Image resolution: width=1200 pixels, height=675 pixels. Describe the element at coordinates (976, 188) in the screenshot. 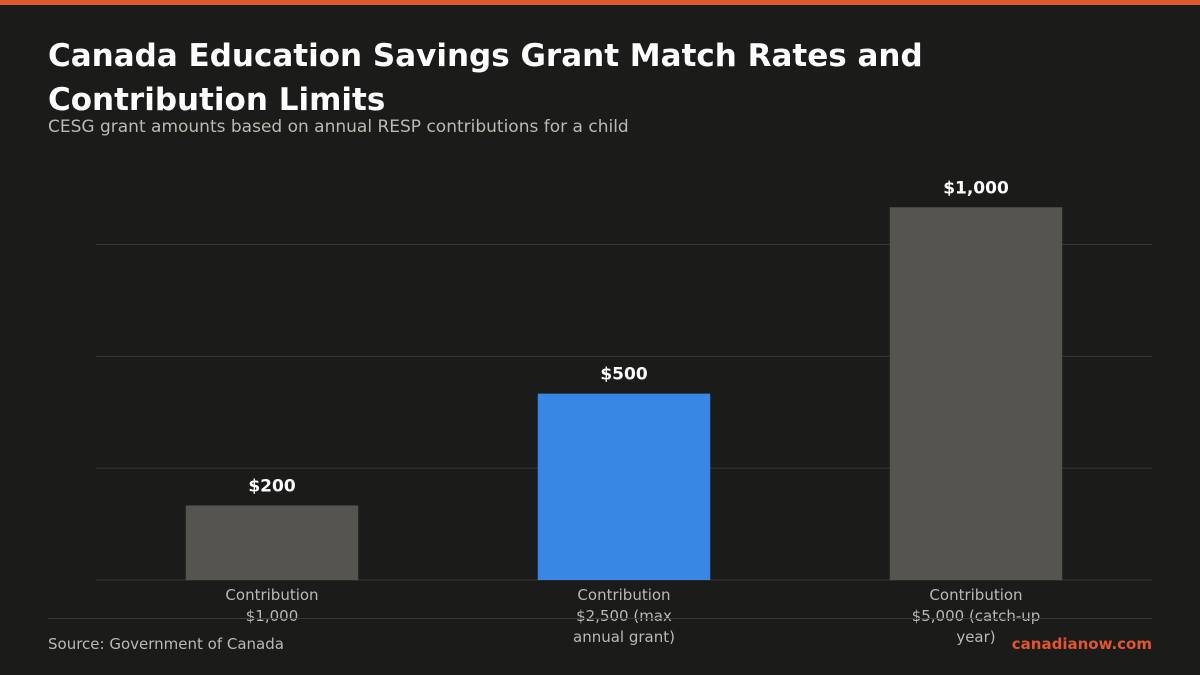

I see `value-label-3: $1,000` at that location.